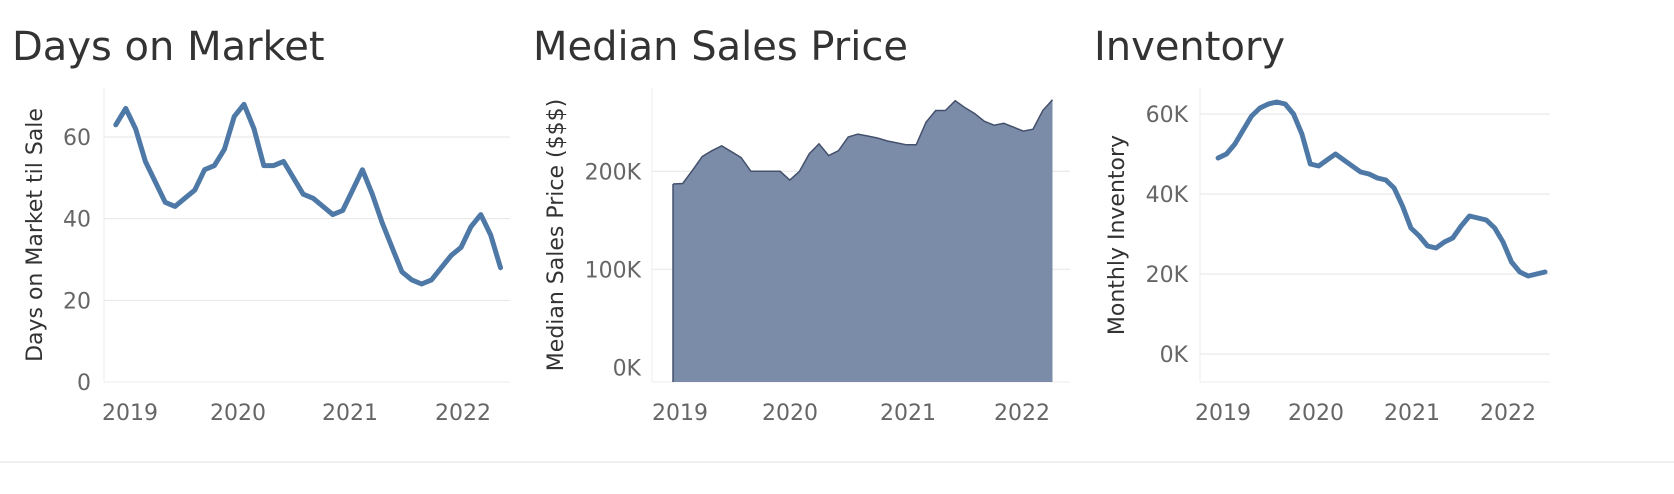  What do you see at coordinates (863, 142) in the screenshot?
I see `series-area-outline` at bounding box center [863, 142].